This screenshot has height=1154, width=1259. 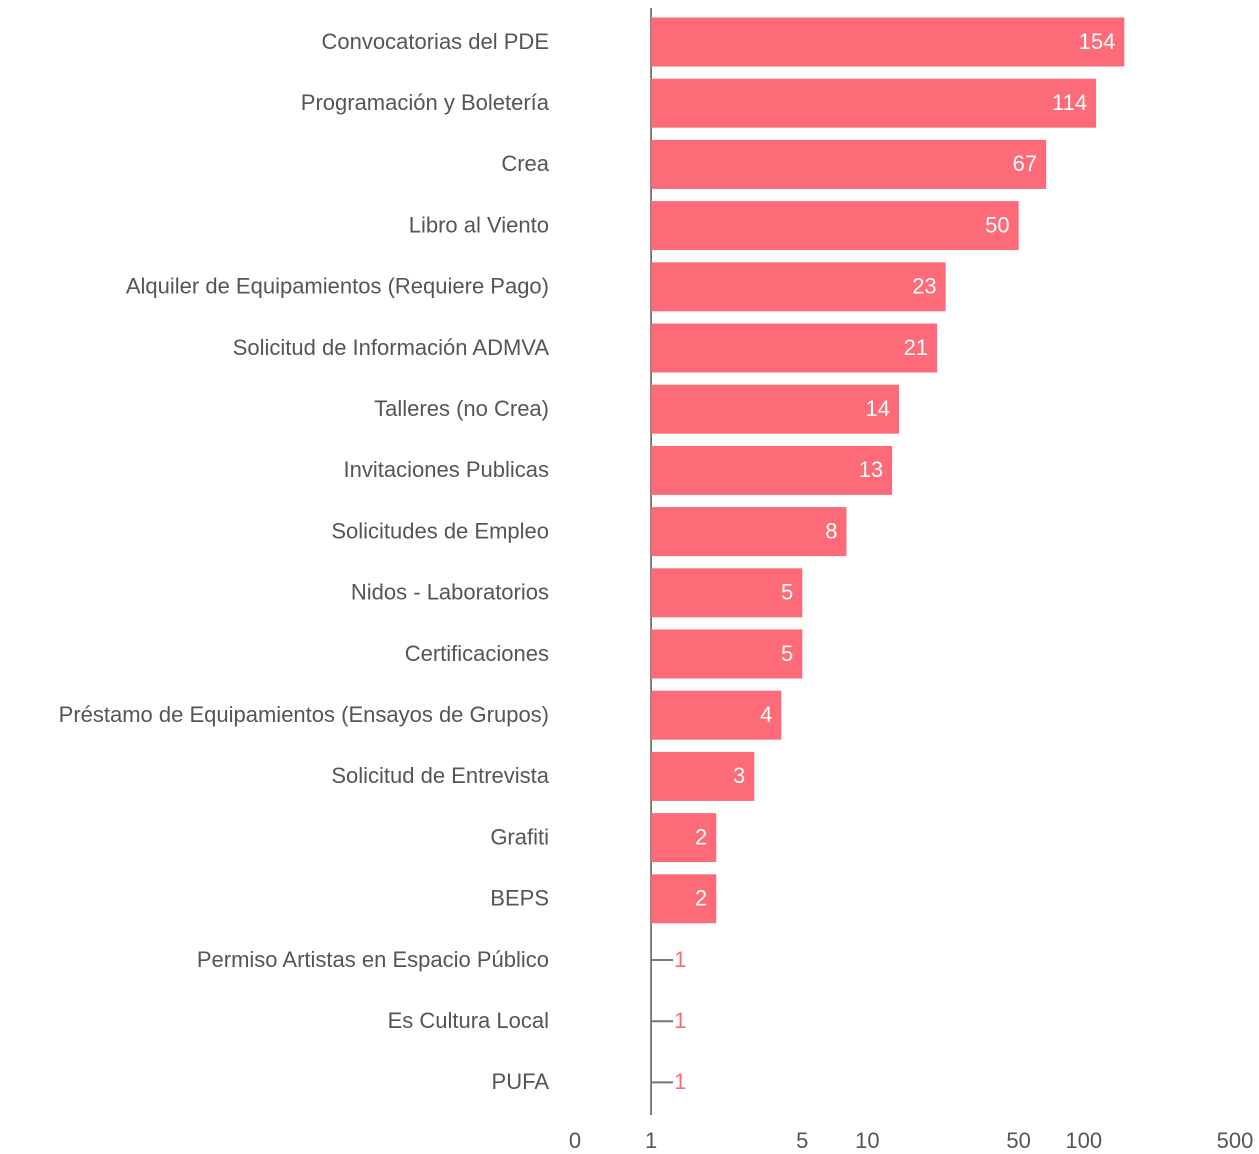 I want to click on category-label: Solicitudes de Empleo, so click(x=440, y=530).